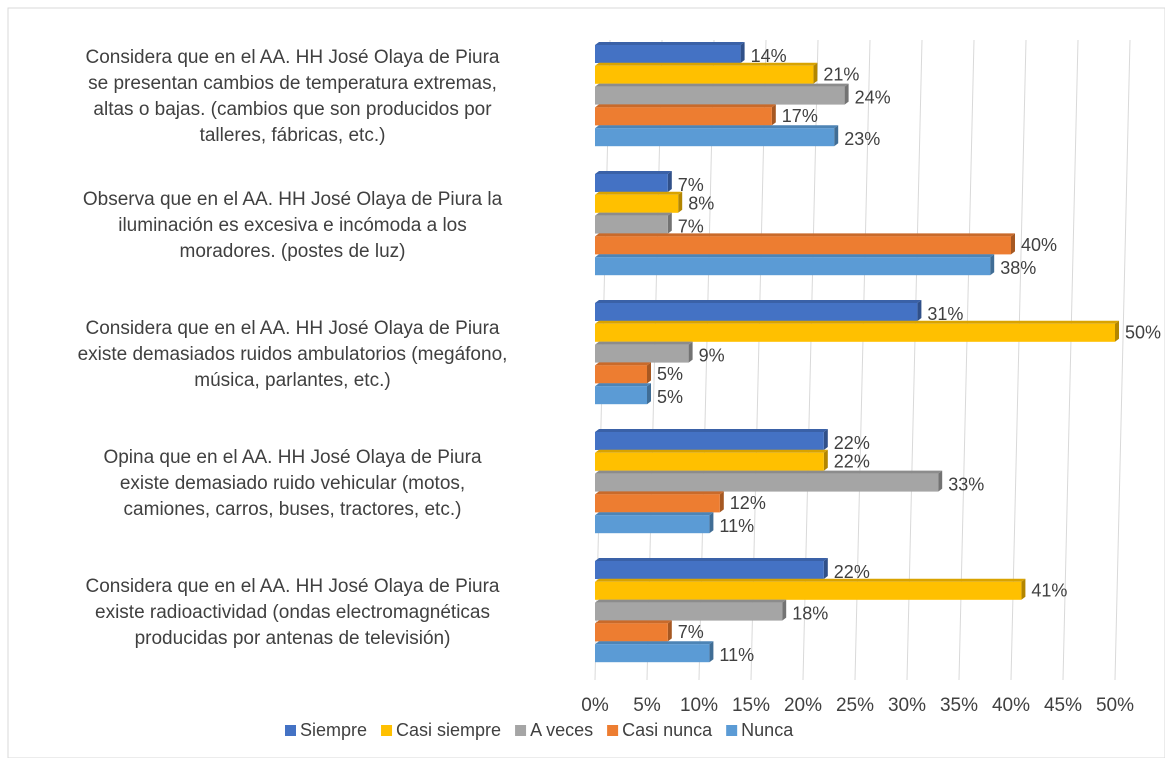 This screenshot has width=1165, height=758. I want to click on value-label: 38%, so click(1018, 268).